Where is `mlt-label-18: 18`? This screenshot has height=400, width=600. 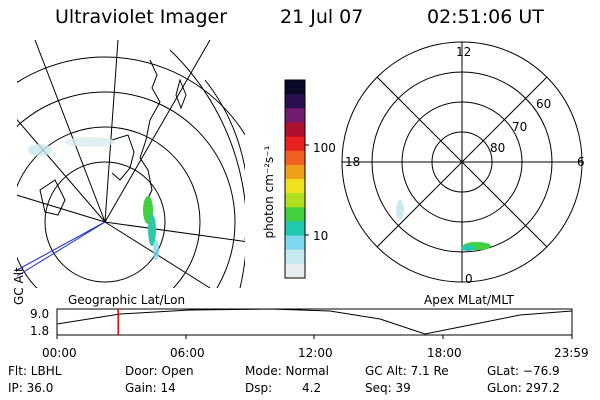
mlt-label-18: 18 is located at coordinates (353, 162).